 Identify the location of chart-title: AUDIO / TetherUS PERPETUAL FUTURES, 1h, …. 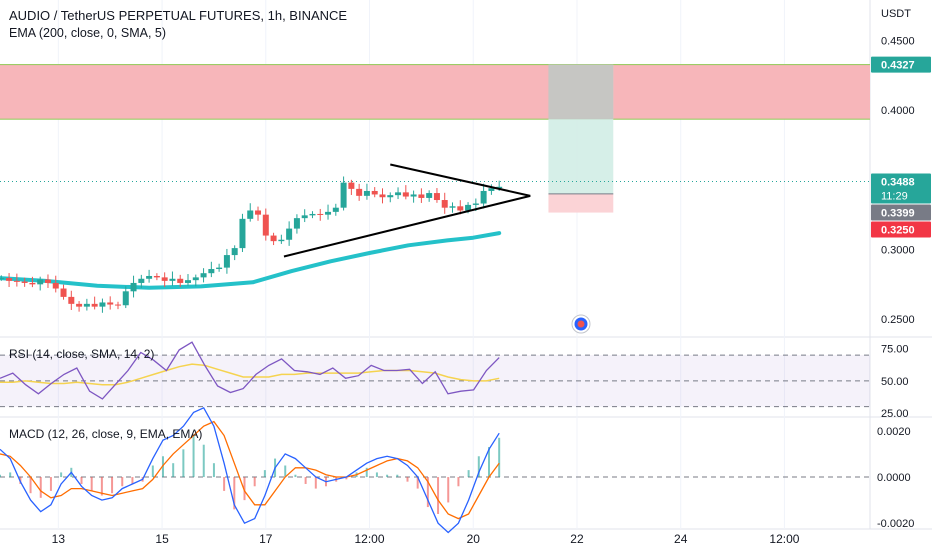
(178, 15).